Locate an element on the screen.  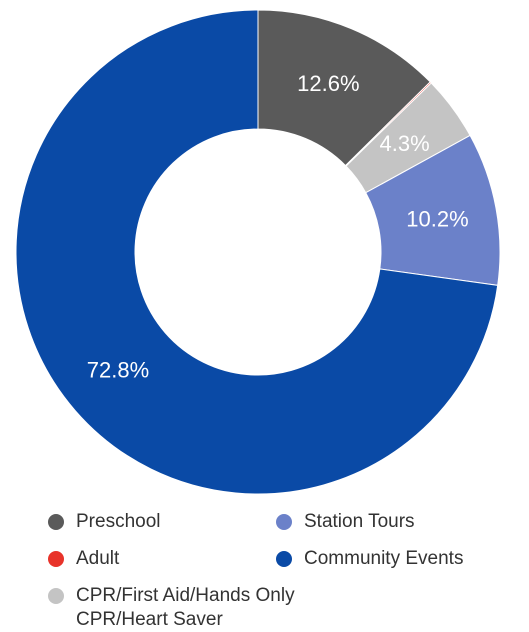
slice-label-0: 12.6% is located at coordinates (328, 83).